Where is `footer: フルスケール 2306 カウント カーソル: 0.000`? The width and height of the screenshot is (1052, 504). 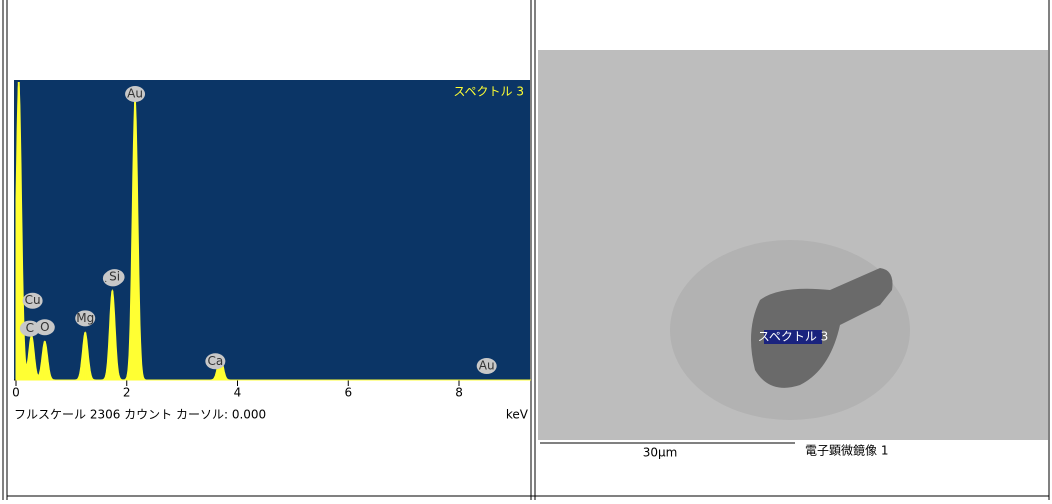
footer: フルスケール 2306 カウント カーソル: 0.000 is located at coordinates (140, 415).